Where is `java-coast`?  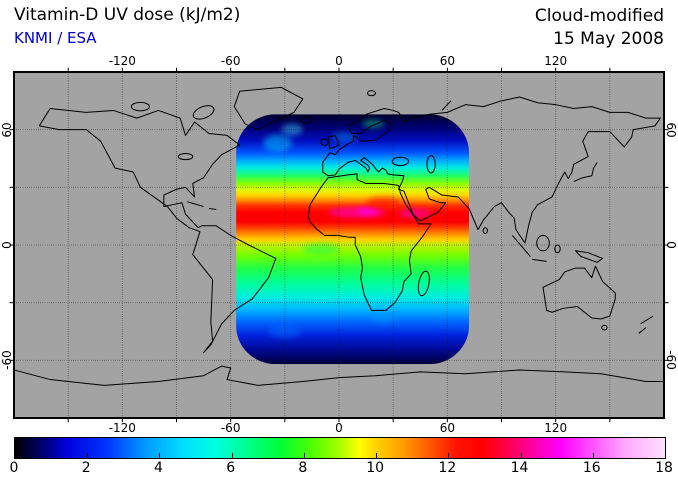 java-coast is located at coordinates (539, 260).